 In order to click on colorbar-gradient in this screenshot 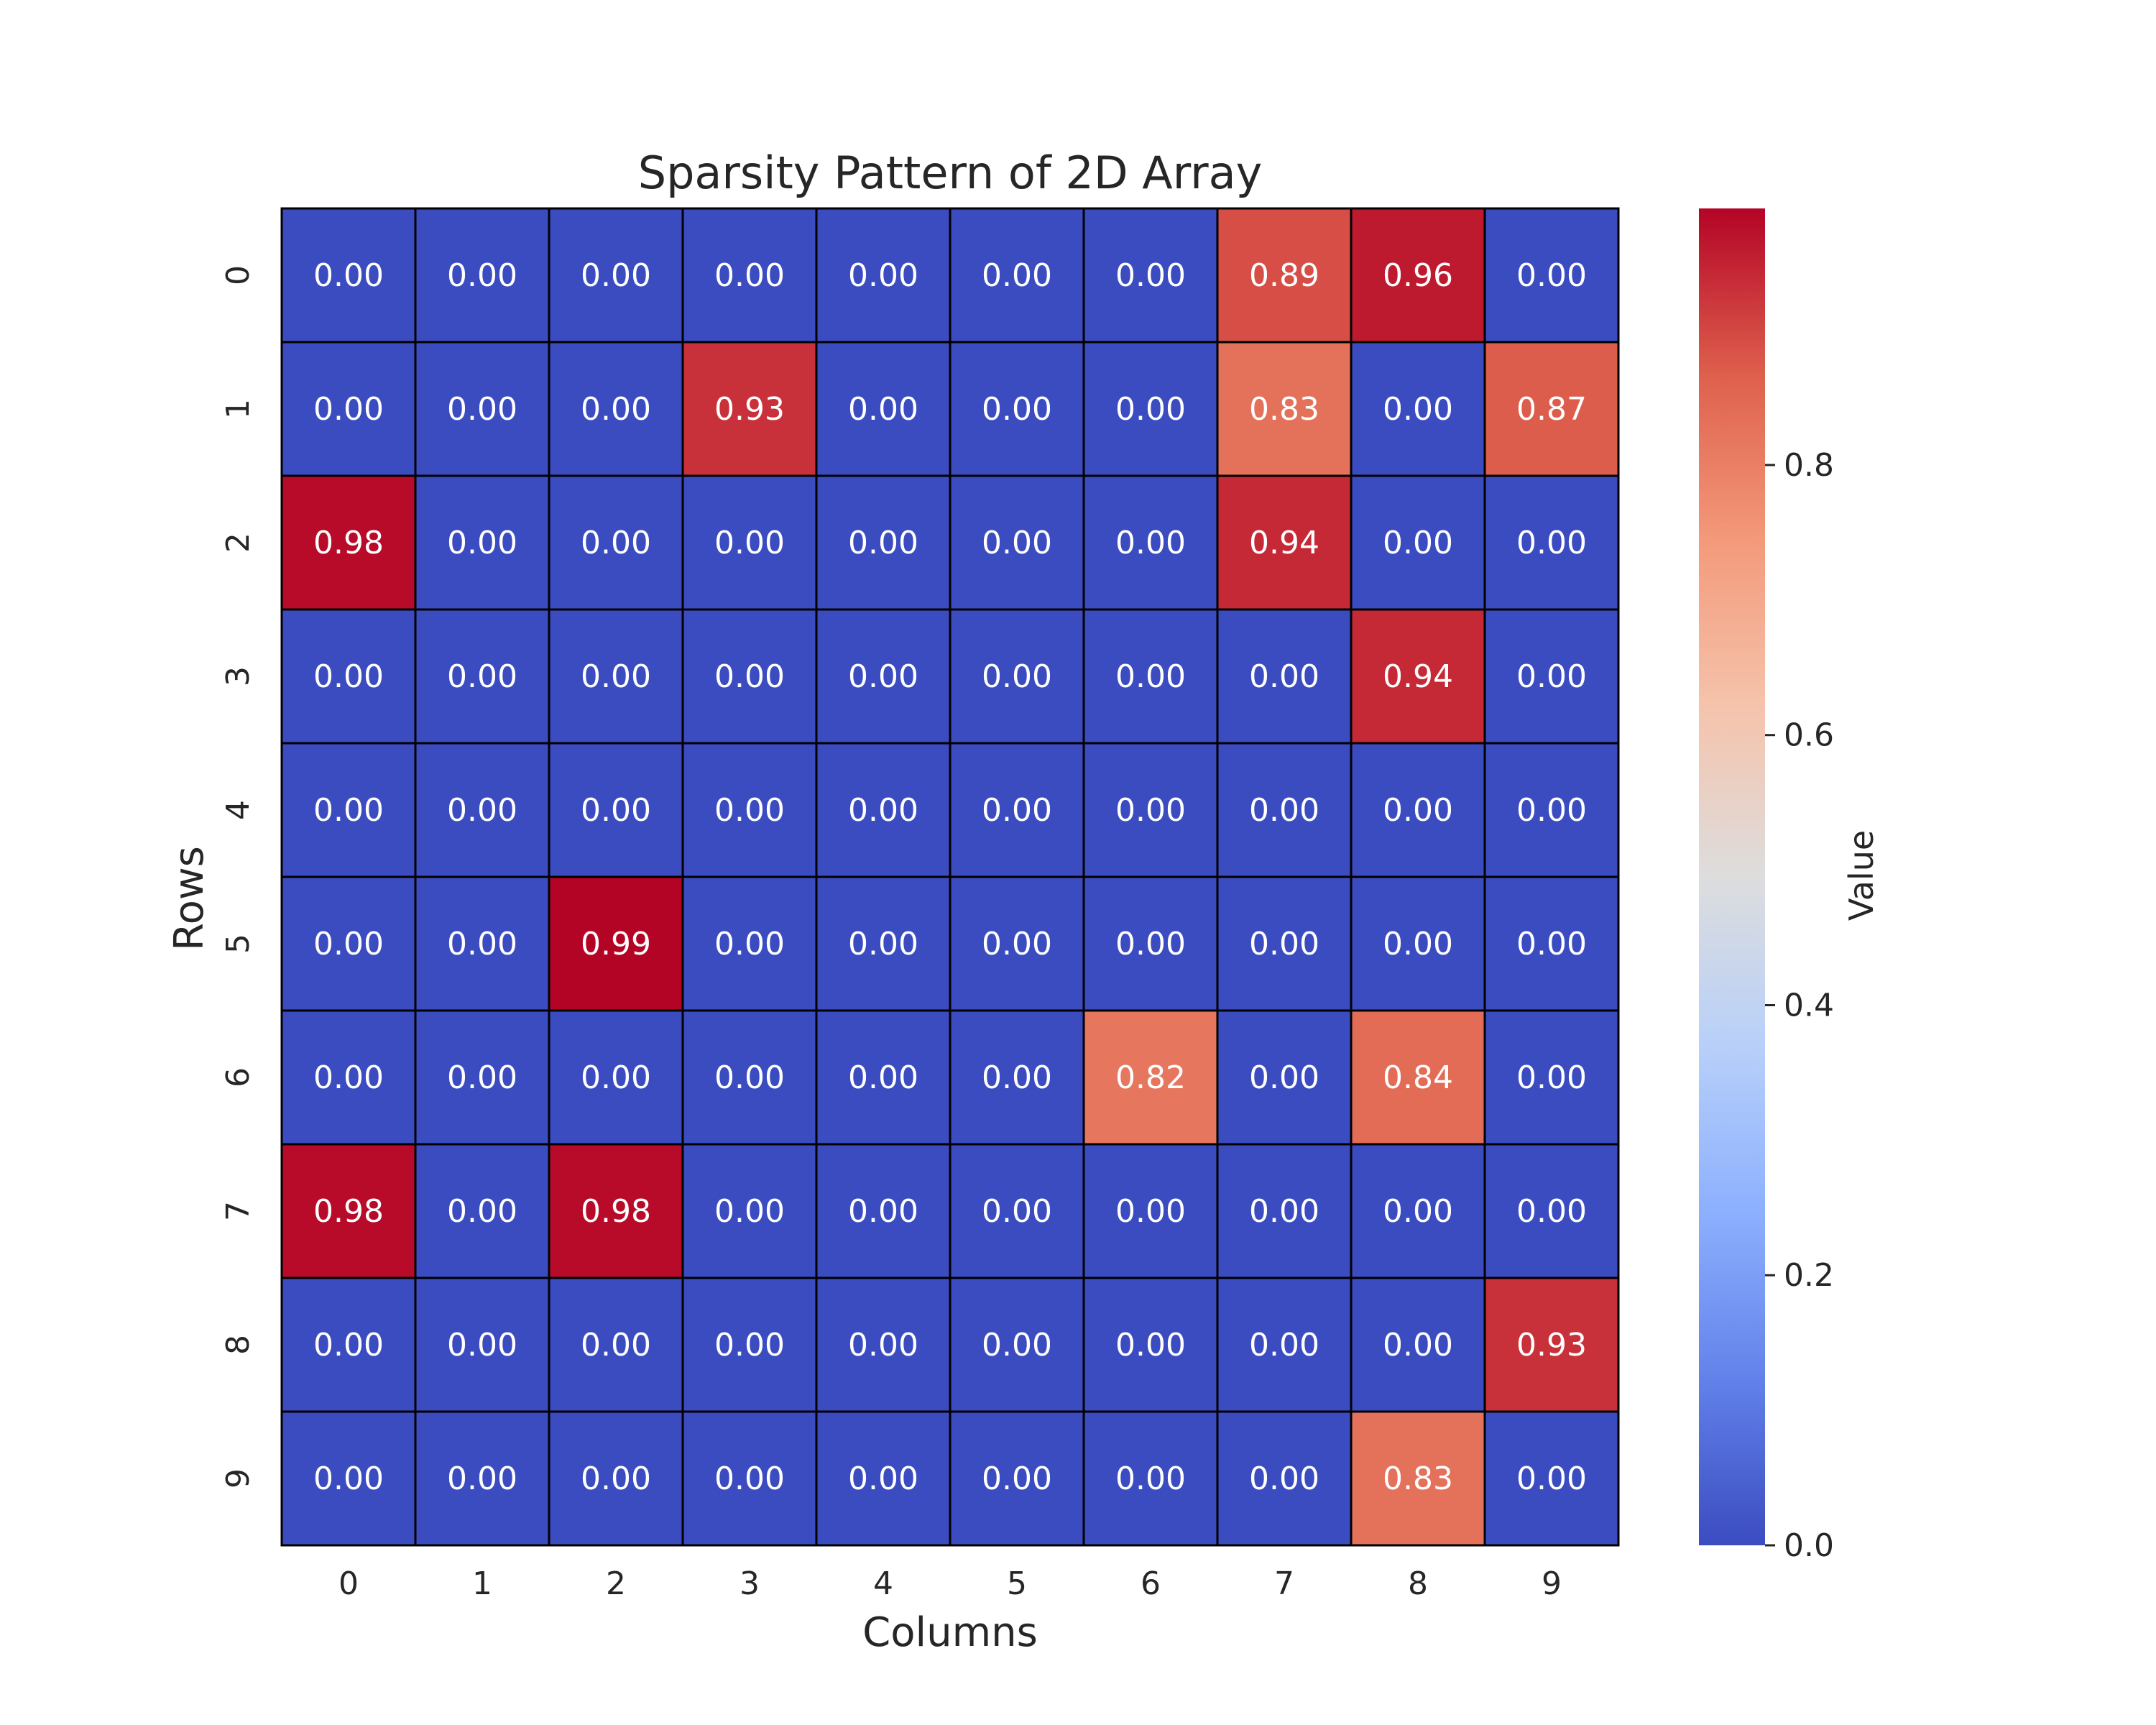, I will do `click(1732, 876)`.